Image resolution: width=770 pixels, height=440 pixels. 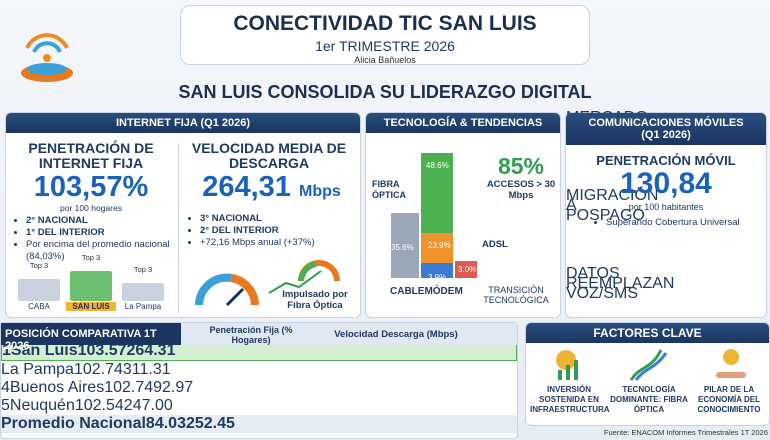 What do you see at coordinates (259, 424) in the screenshot?
I see `table-row: Promedio Nacional84.03252.45` at bounding box center [259, 424].